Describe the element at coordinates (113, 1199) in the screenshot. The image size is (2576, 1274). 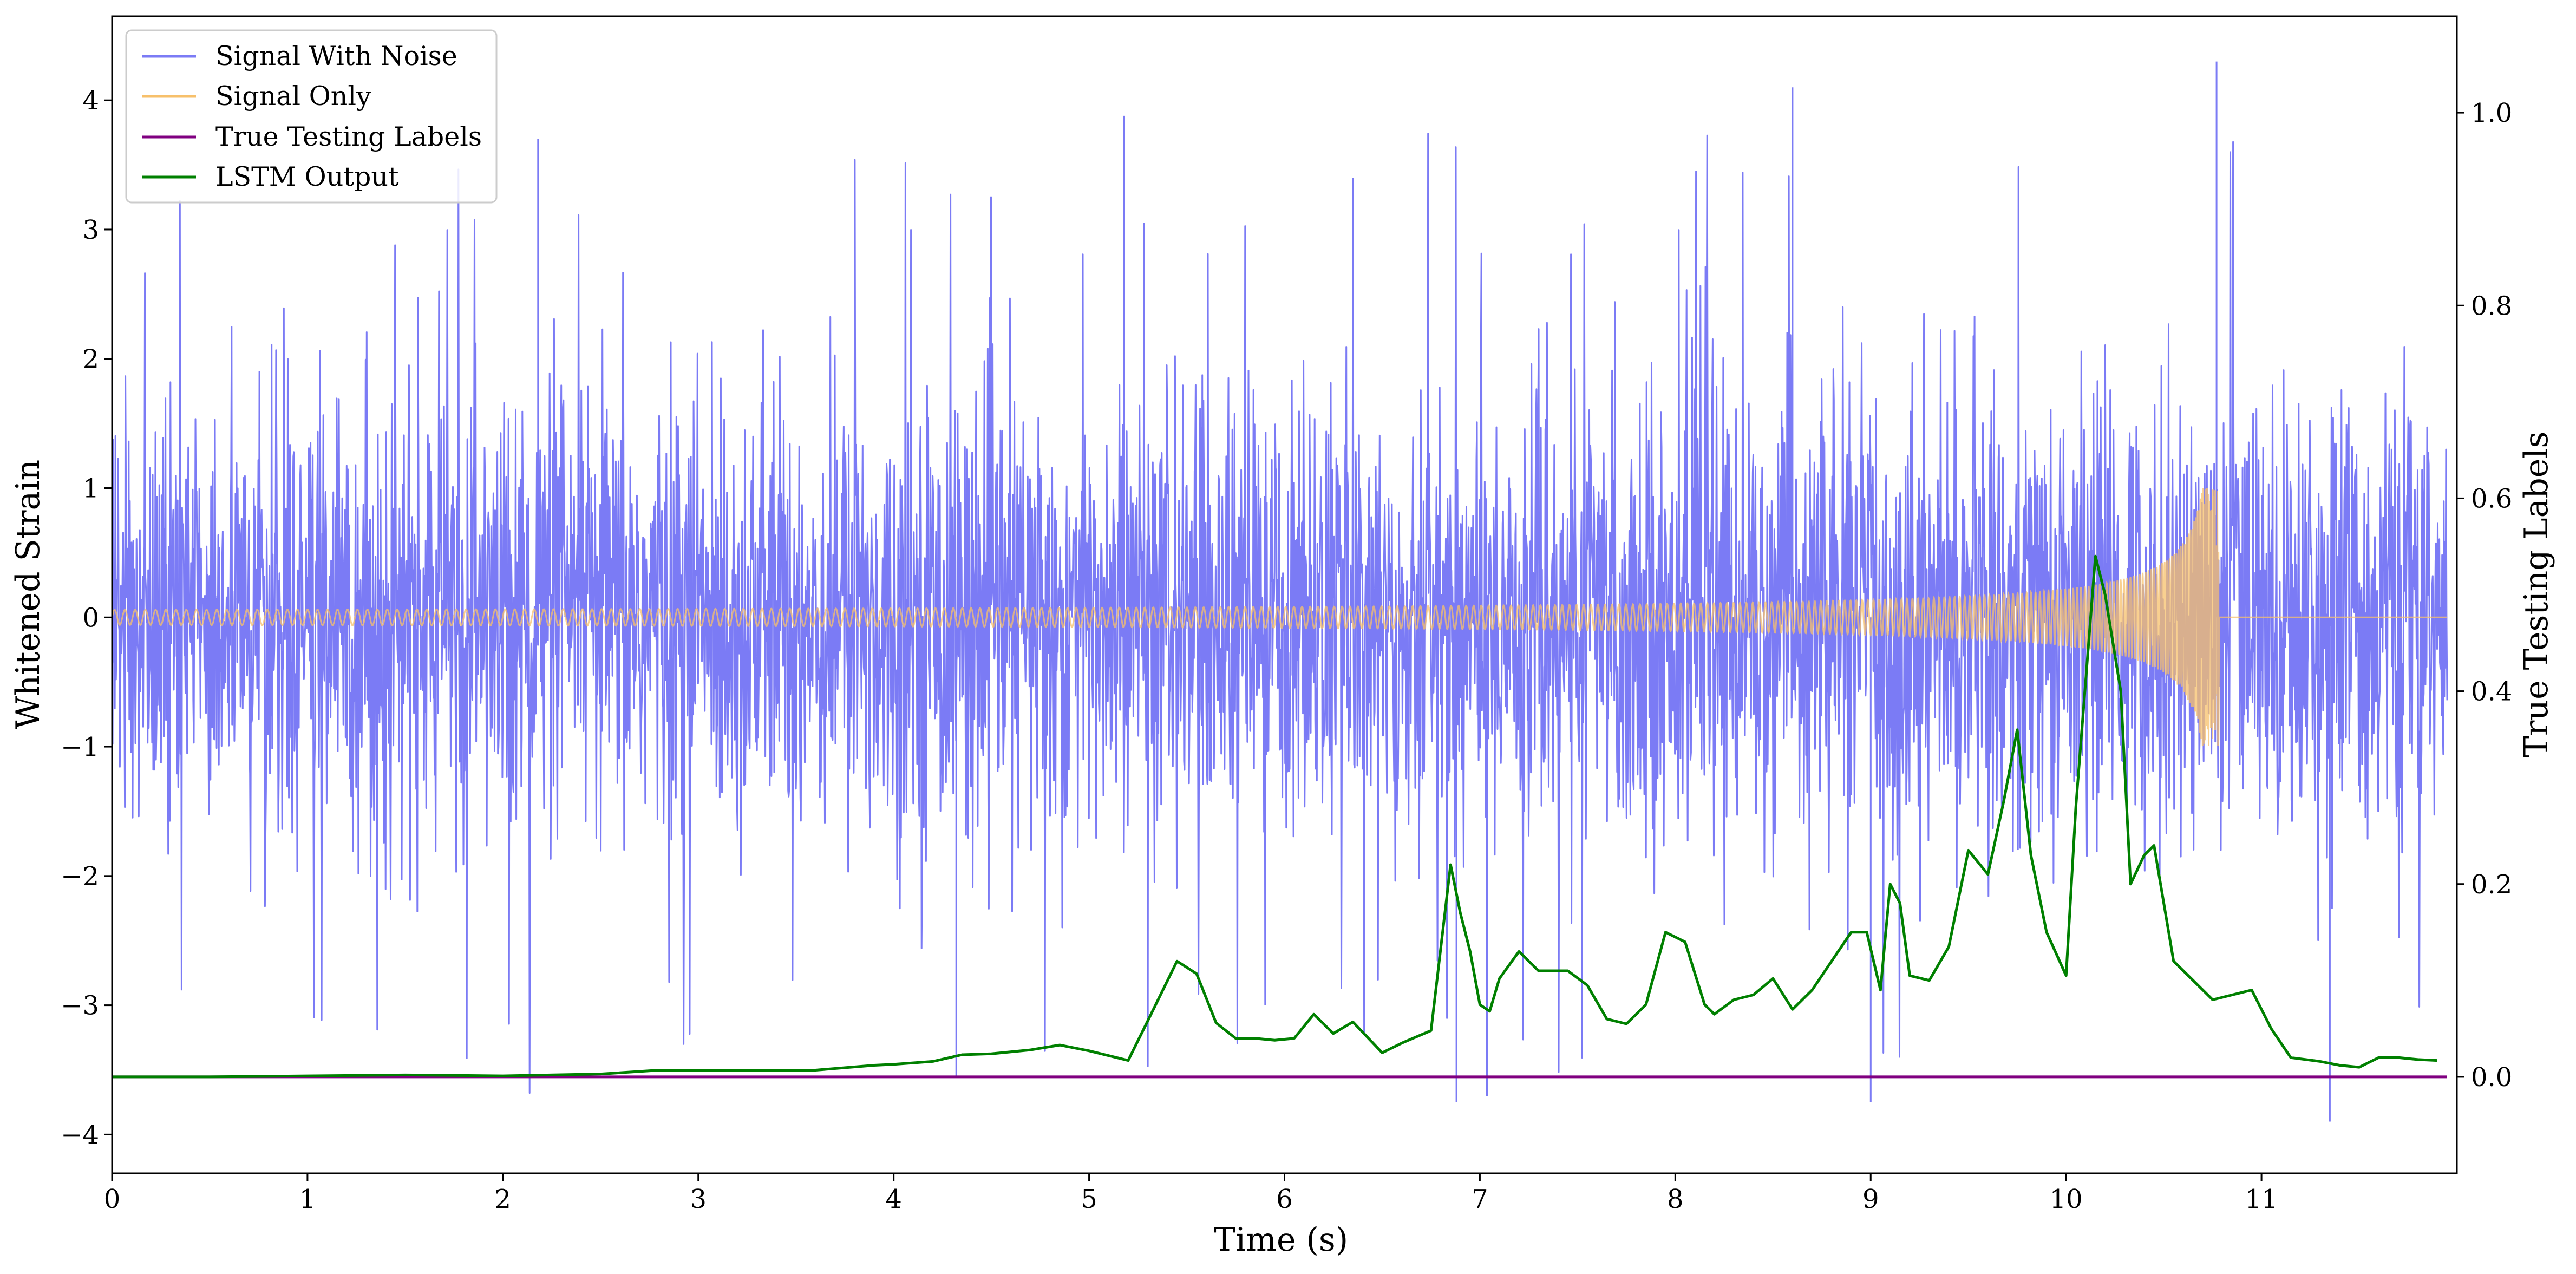
I see `x-tick-label: 0` at that location.